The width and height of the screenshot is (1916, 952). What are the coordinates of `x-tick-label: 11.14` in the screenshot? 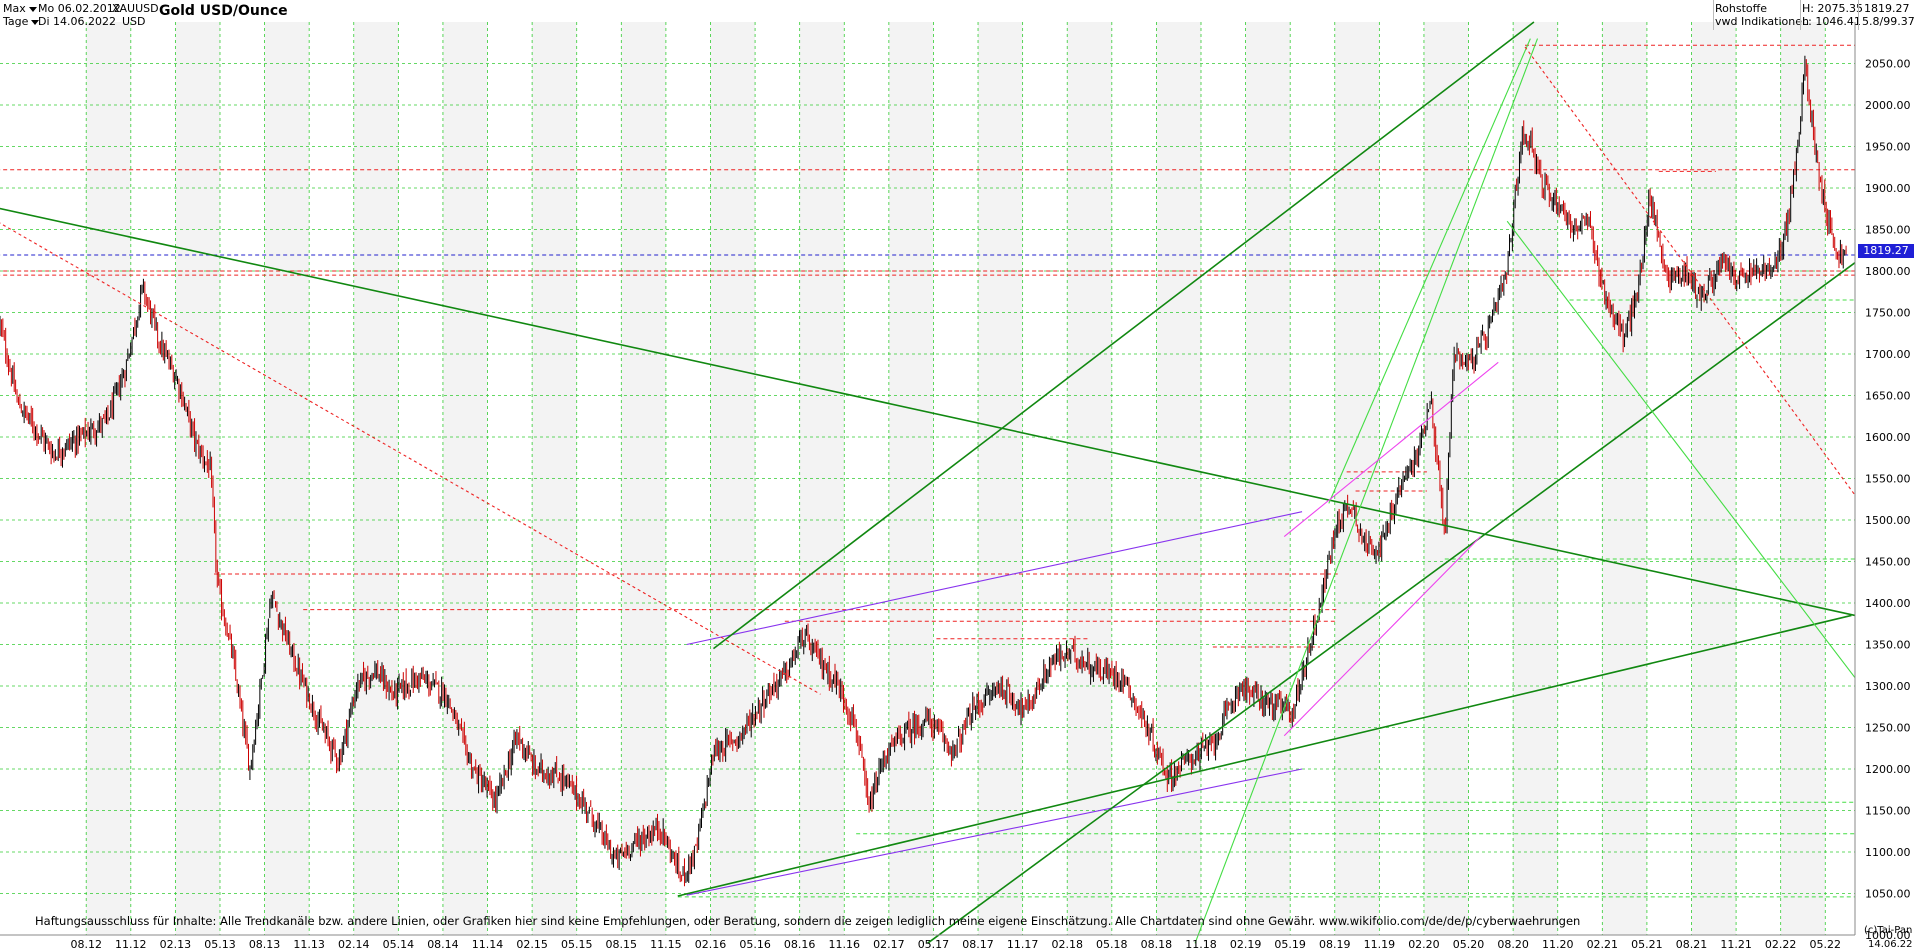 It's located at (488, 944).